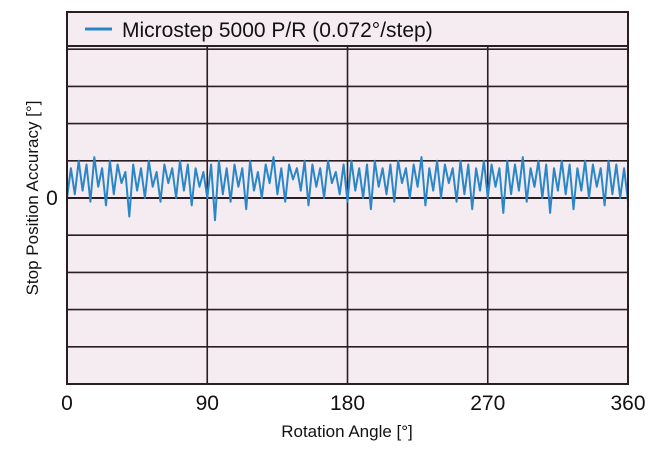  I want to click on x-tick-label-0: 0, so click(67, 403).